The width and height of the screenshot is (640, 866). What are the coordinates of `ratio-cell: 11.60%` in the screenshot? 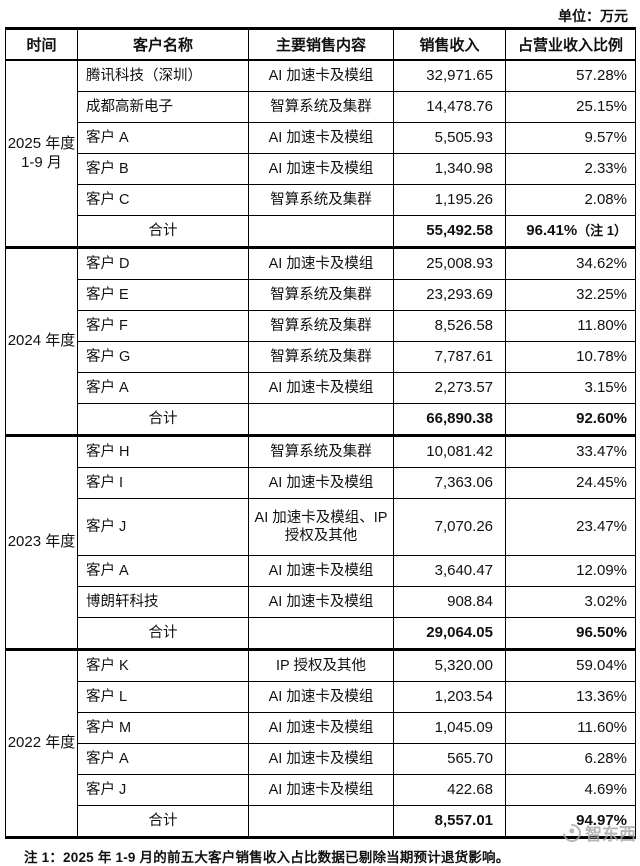 It's located at (570, 728).